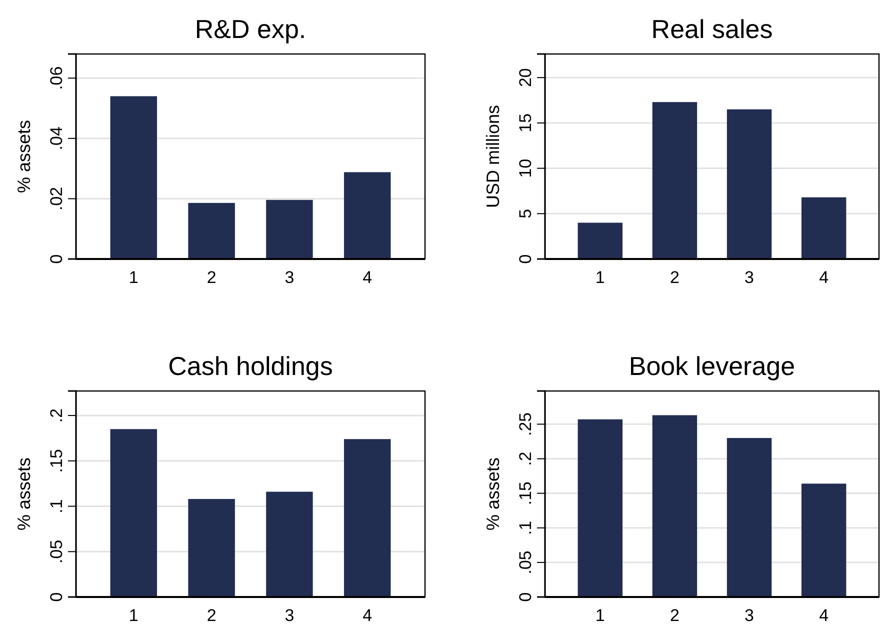 The height and width of the screenshot is (628, 882). Describe the element at coordinates (56, 198) in the screenshot. I see `y-tick-label: .02` at that location.